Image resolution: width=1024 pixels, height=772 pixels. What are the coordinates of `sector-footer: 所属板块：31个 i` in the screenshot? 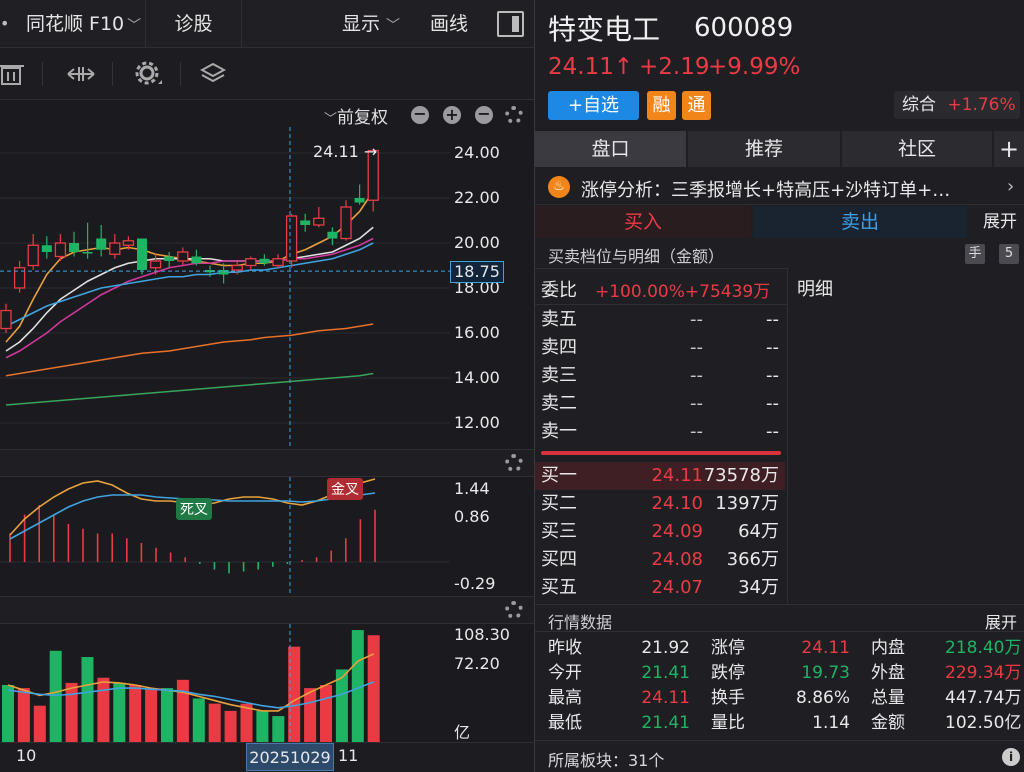 It's located at (779, 756).